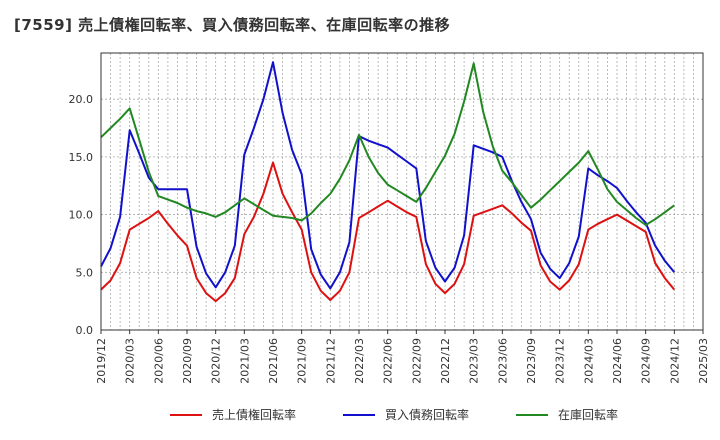  Describe the element at coordinates (674, 361) in the screenshot. I see `x-tick-label: 2024/12` at that location.